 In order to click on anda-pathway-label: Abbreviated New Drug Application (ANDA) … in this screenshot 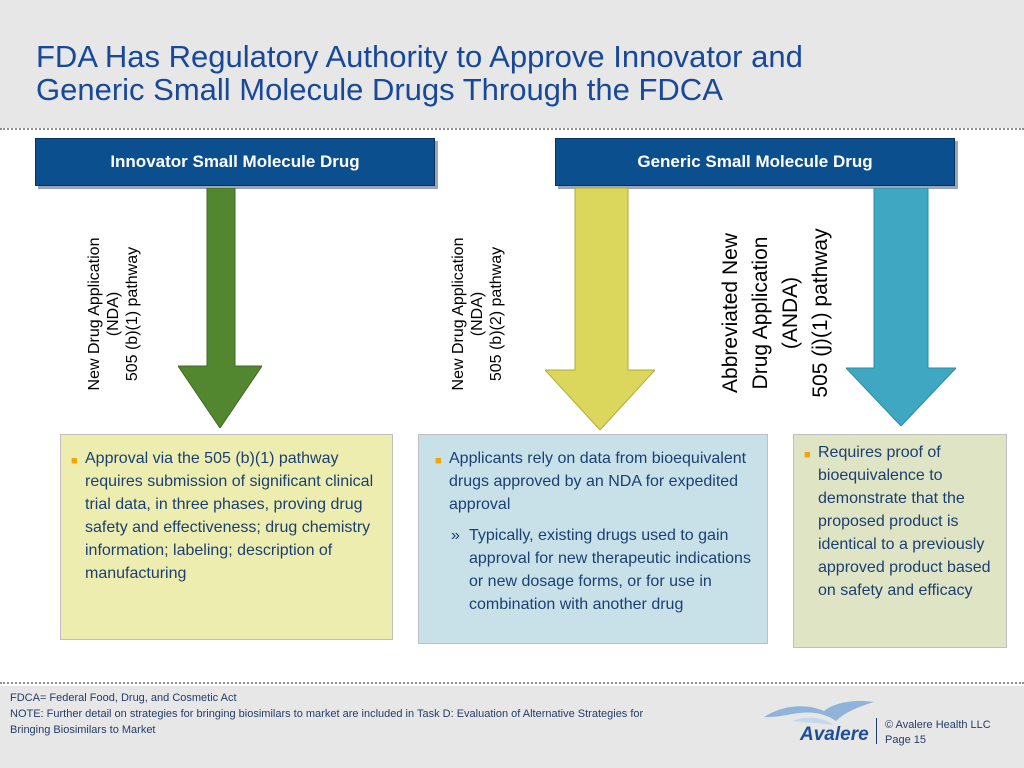, I will do `click(776, 313)`.